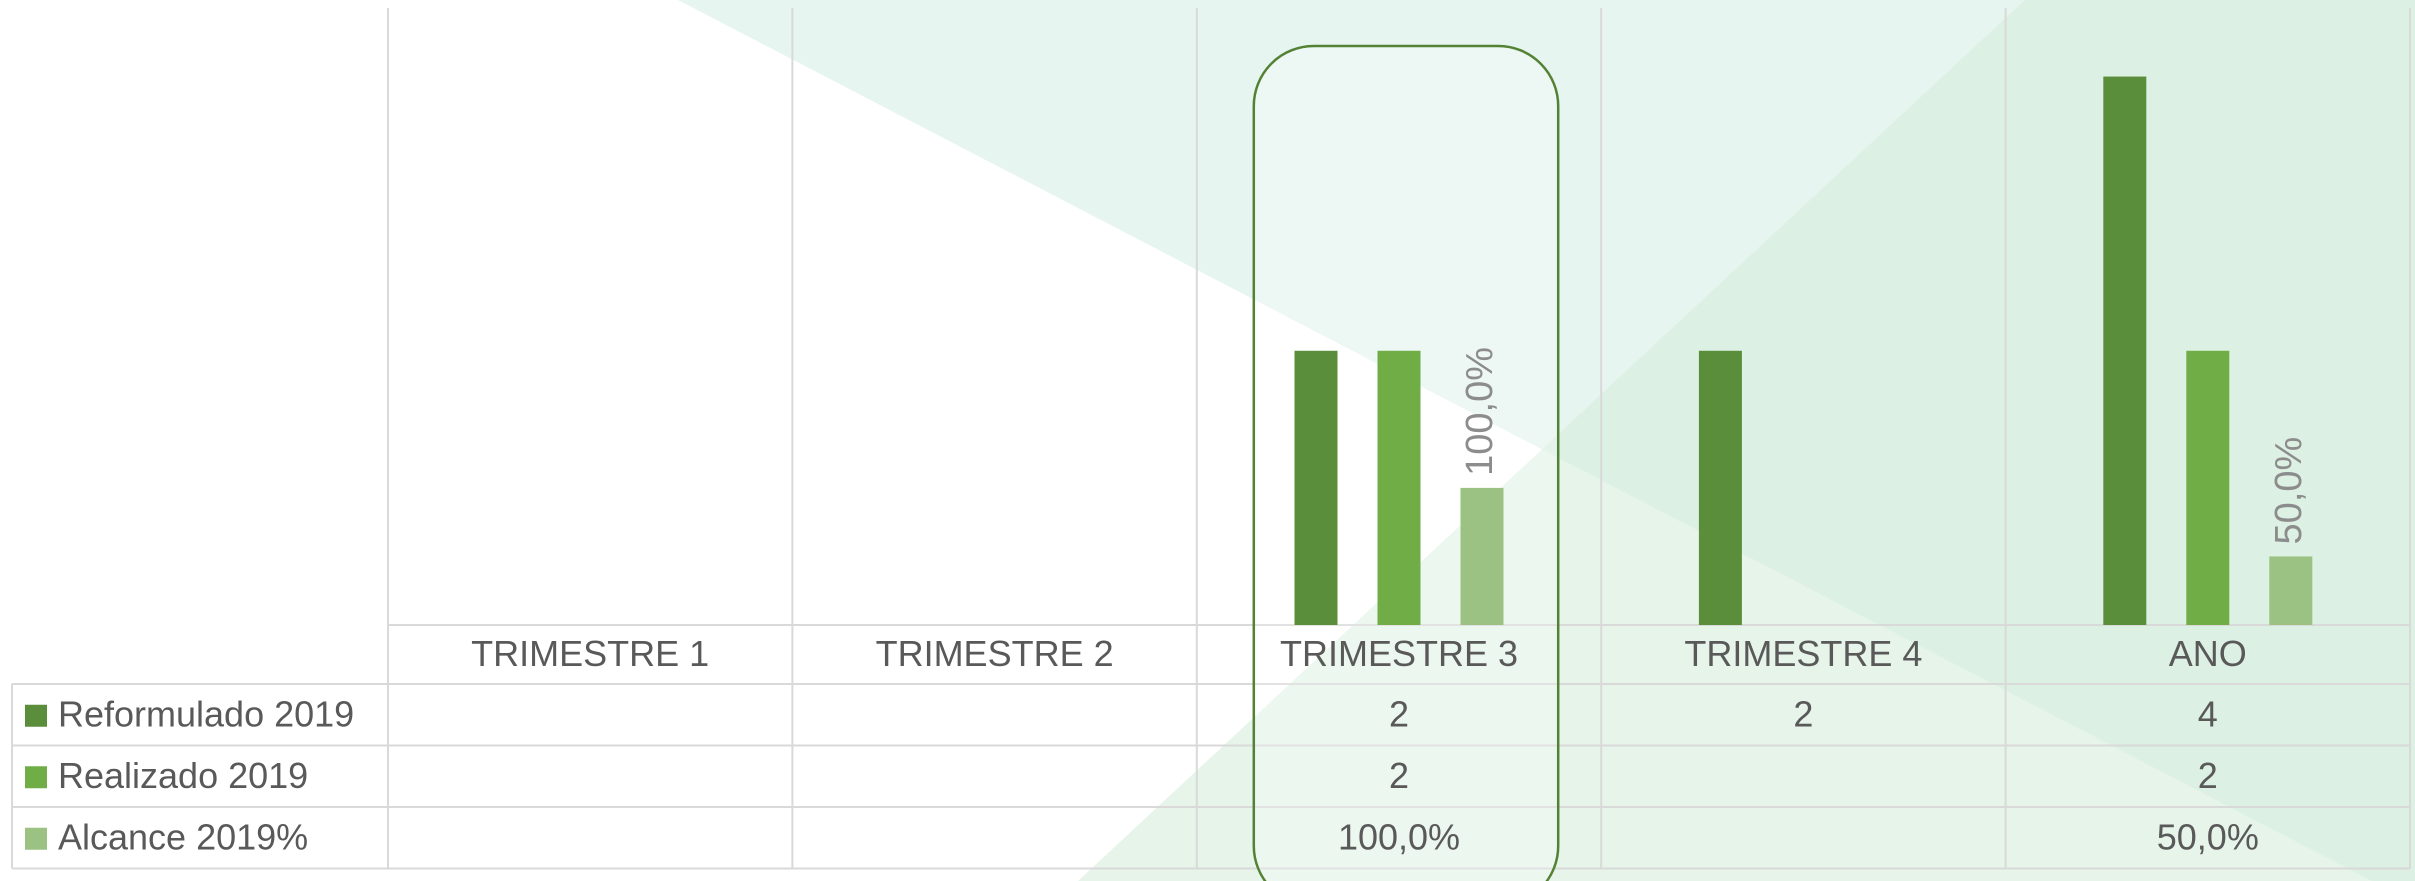 The image size is (2415, 881). Describe the element at coordinates (2208, 836) in the screenshot. I see `table-cell: 50,0%` at that location.